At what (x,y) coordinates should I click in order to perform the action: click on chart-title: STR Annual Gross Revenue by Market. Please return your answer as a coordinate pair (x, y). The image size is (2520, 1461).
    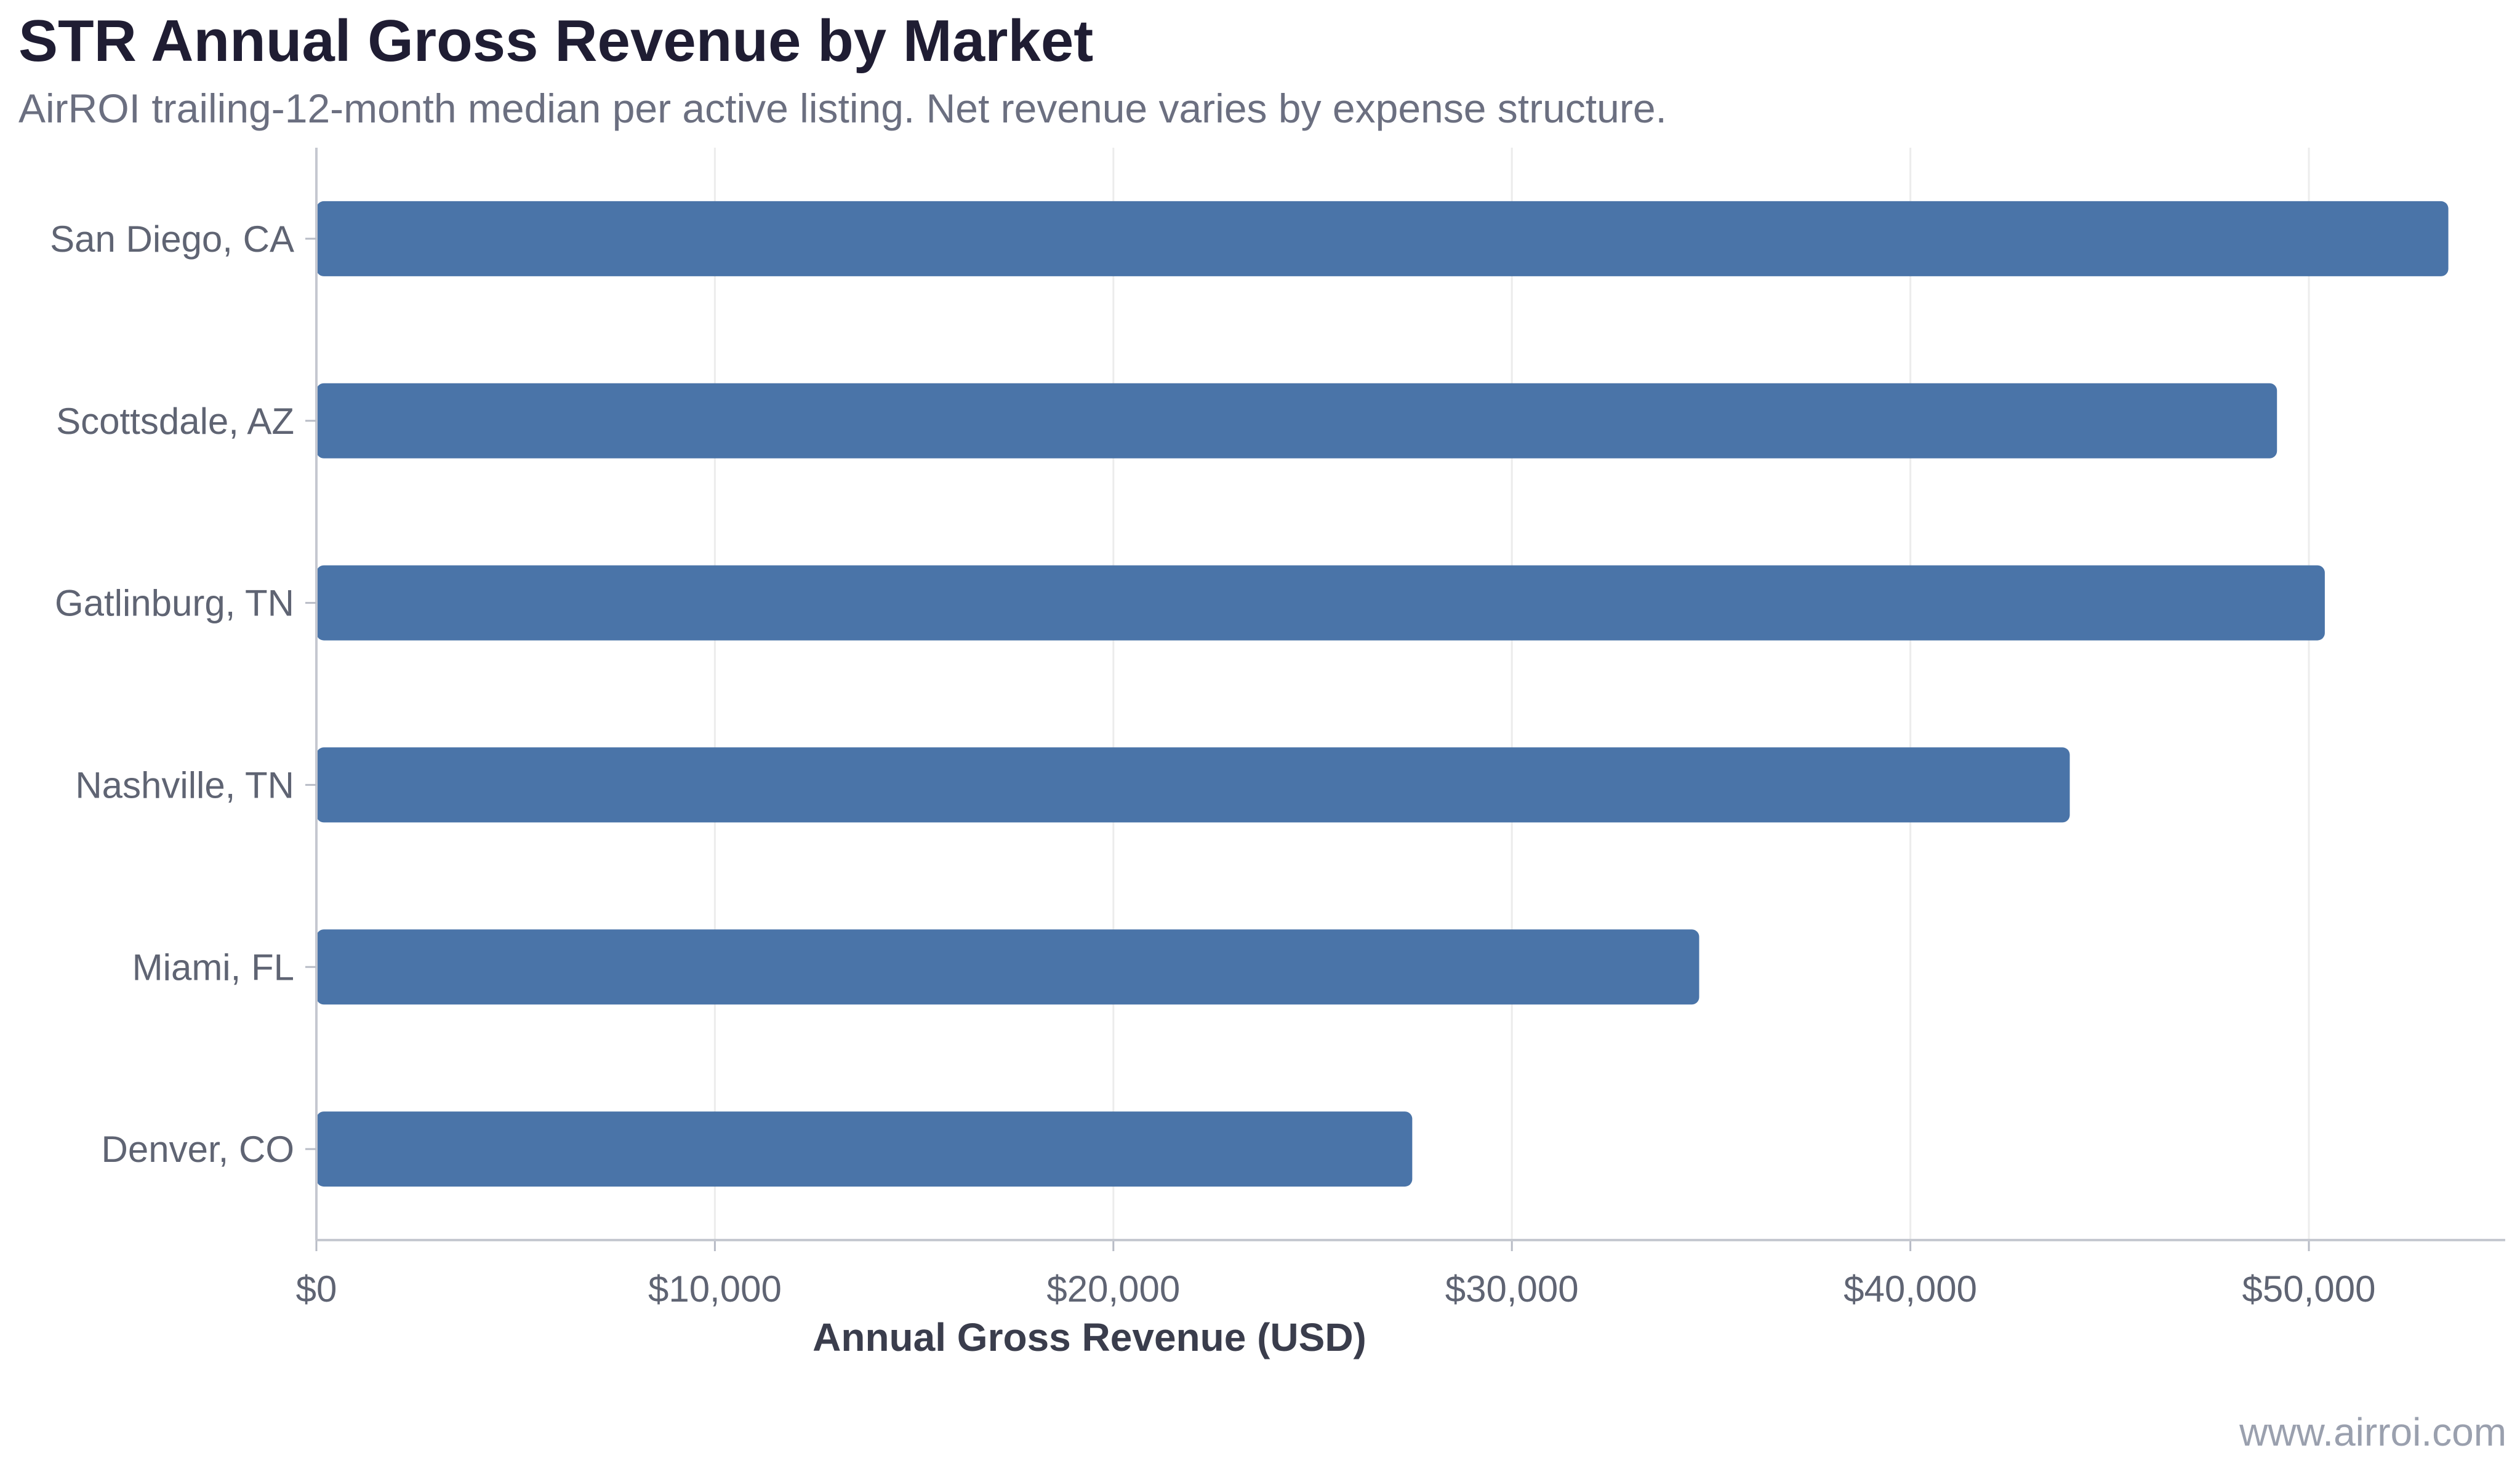
    Looking at the image, I should click on (556, 41).